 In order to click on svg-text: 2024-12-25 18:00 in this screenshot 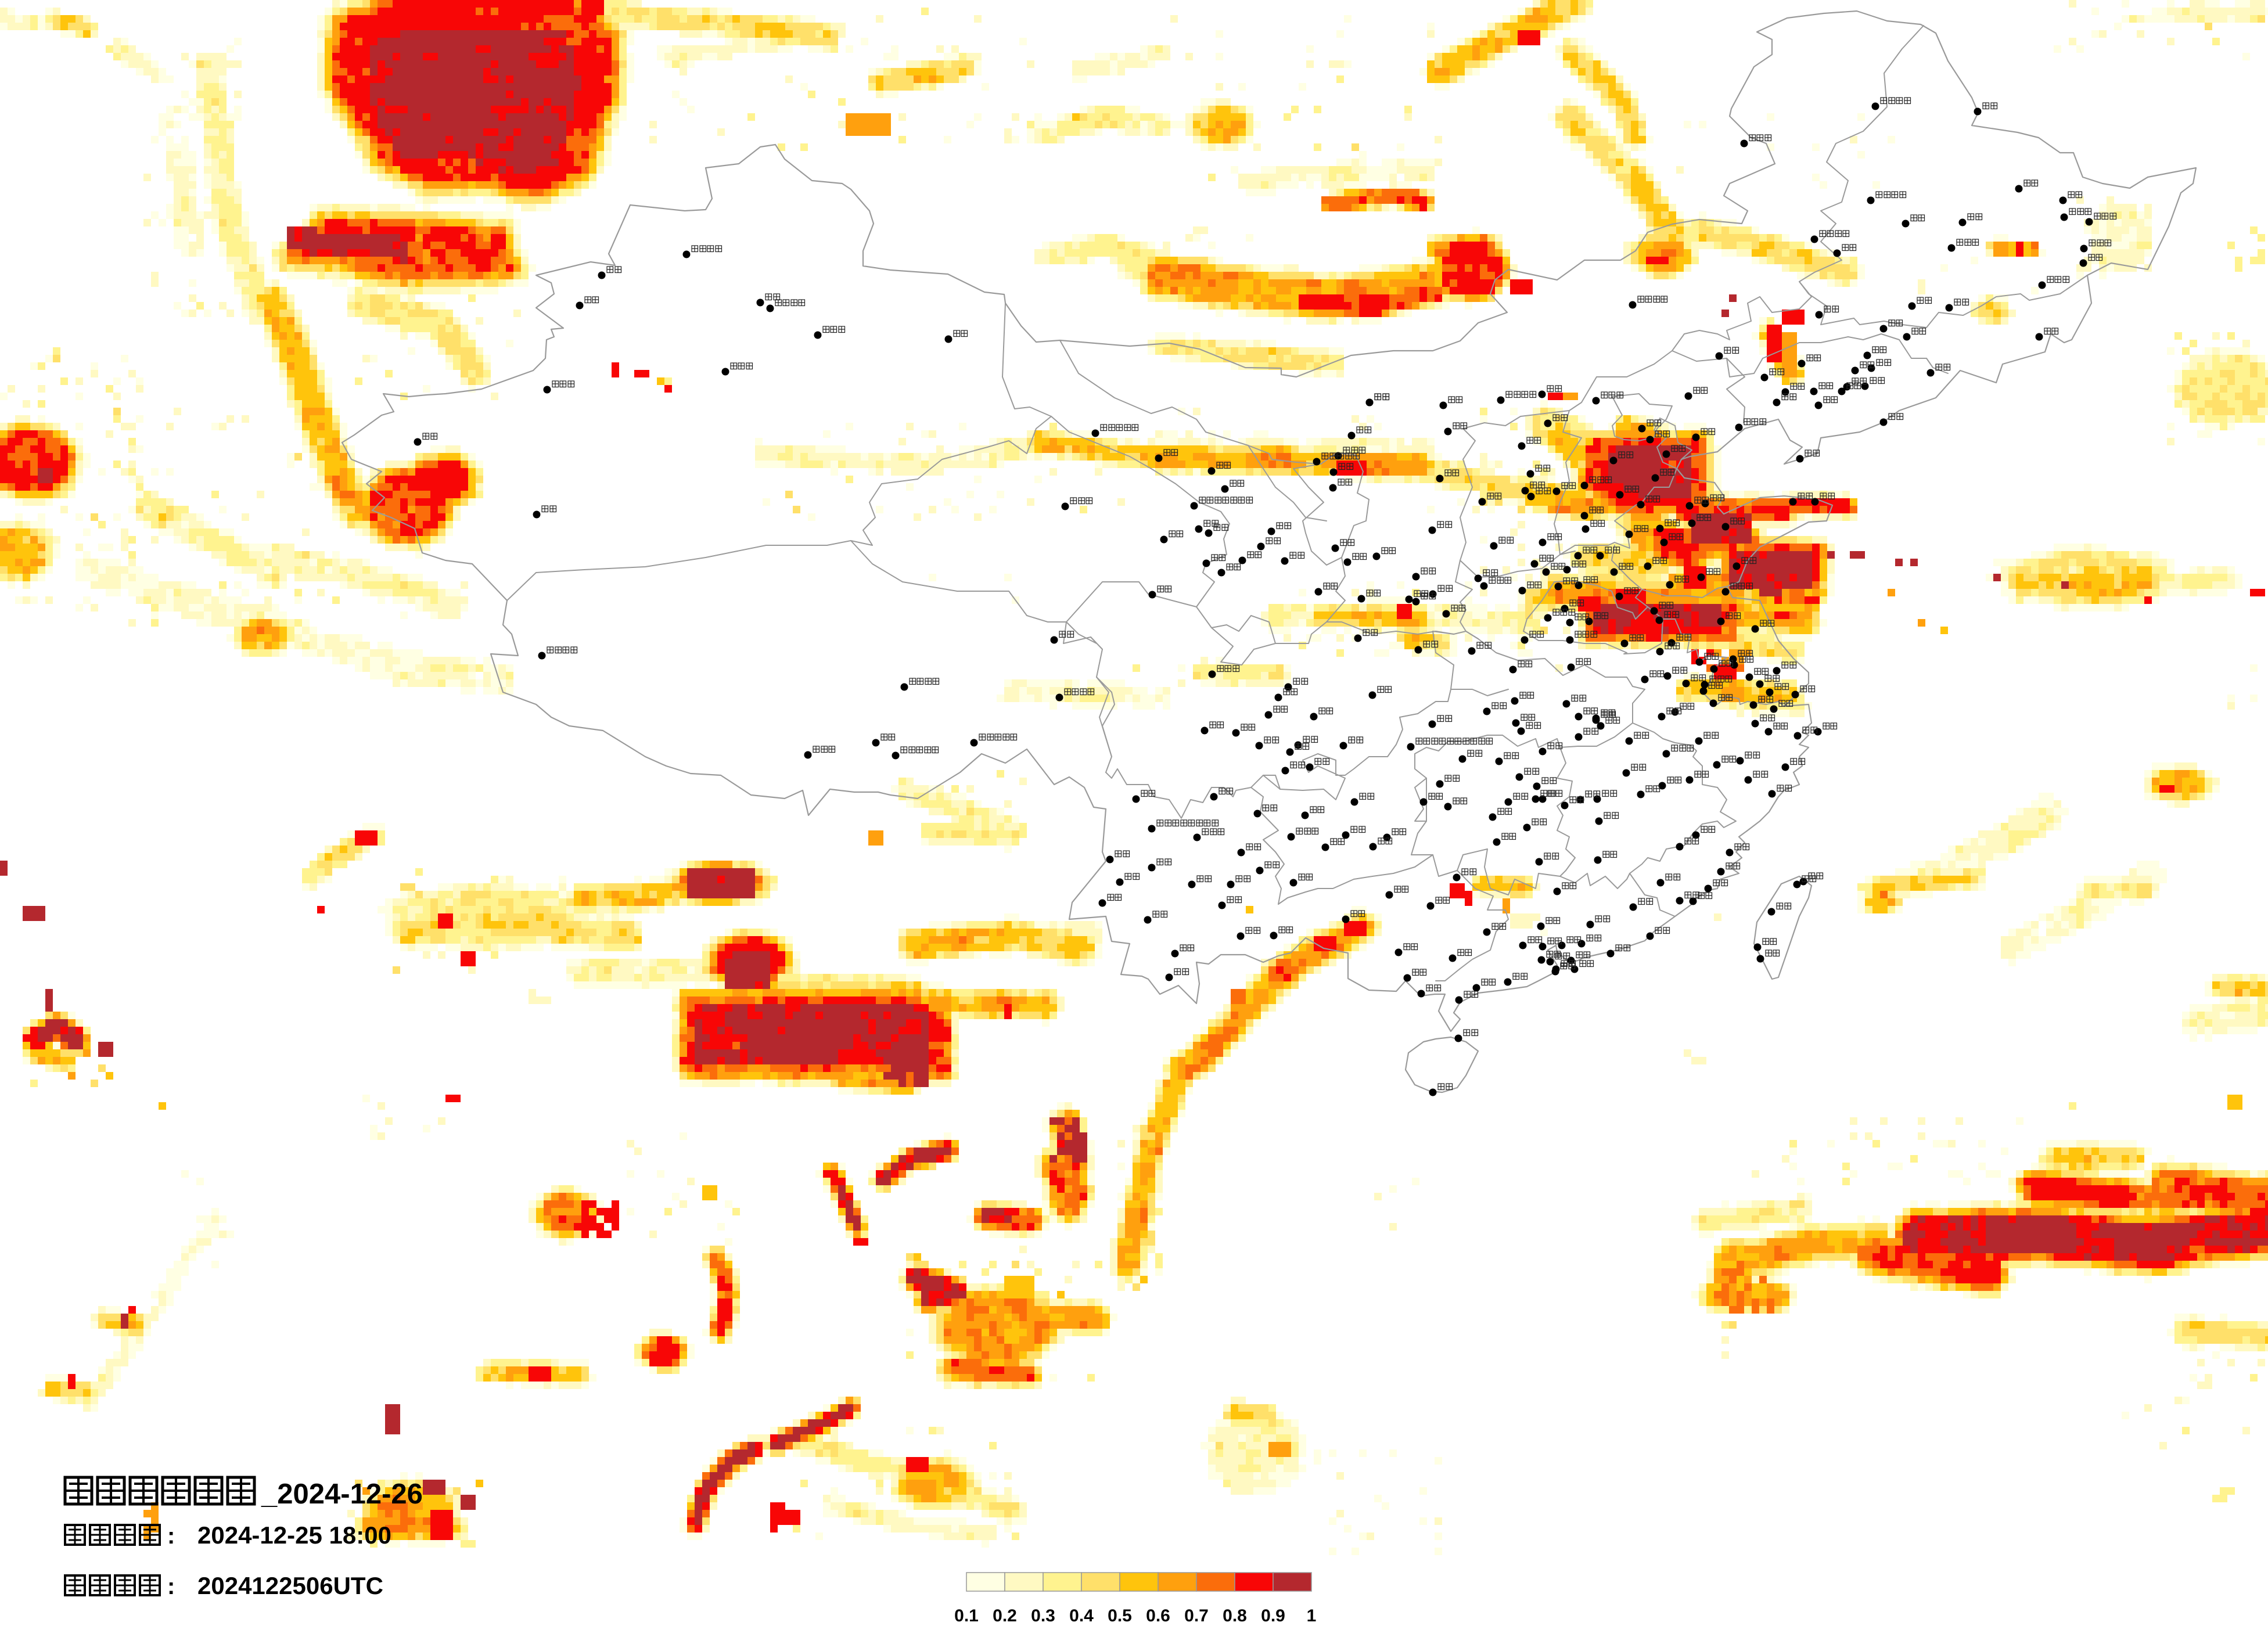, I will do `click(294, 1535)`.